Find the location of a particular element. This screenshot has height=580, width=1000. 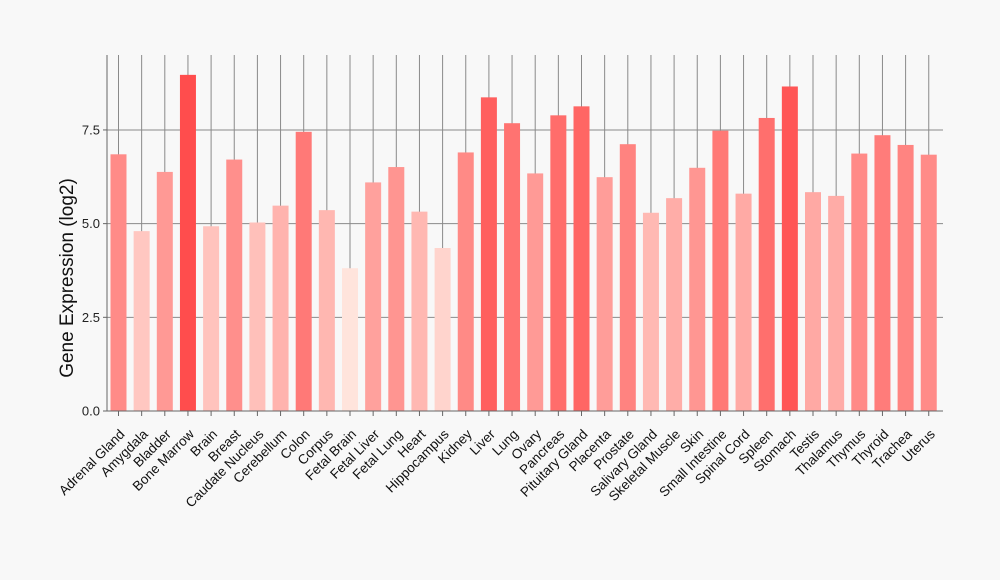

y-axis-title: Gene Expression (log2) is located at coordinates (67, 278).